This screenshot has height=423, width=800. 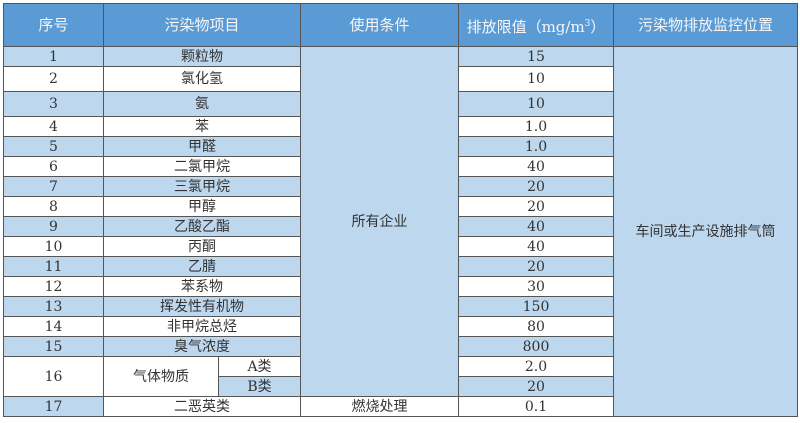 What do you see at coordinates (202, 326) in the screenshot?
I see `row-item: 非甲烷总烃` at bounding box center [202, 326].